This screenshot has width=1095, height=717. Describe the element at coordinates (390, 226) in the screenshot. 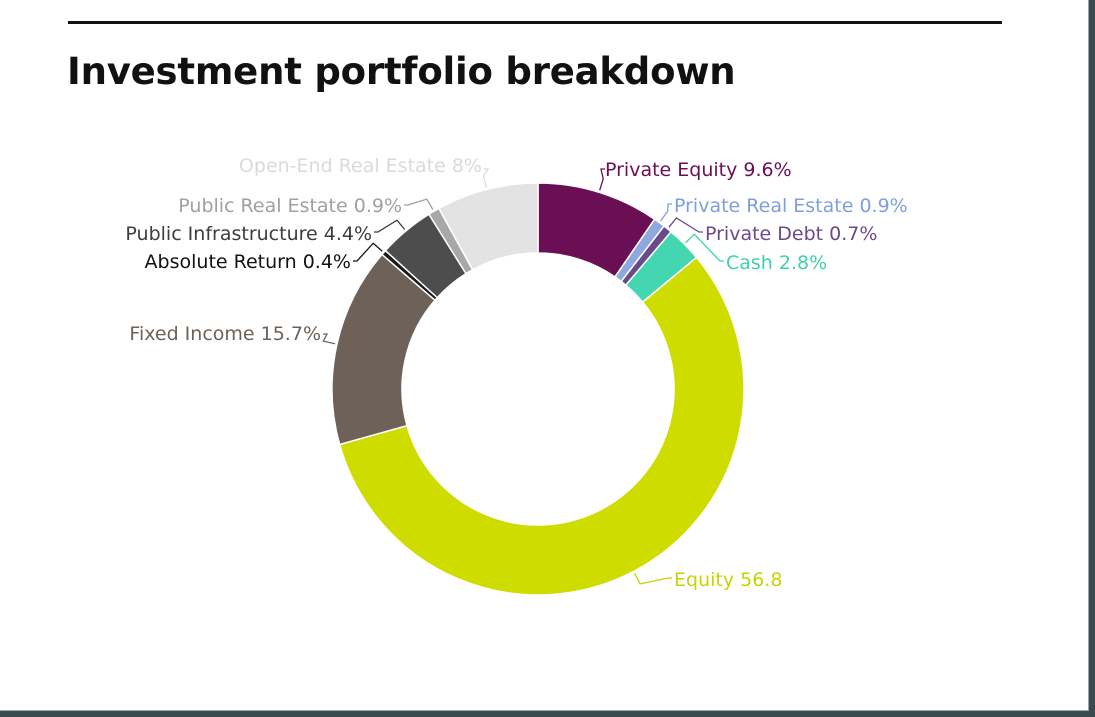

I see `leader-line-public-infrastructure` at that location.